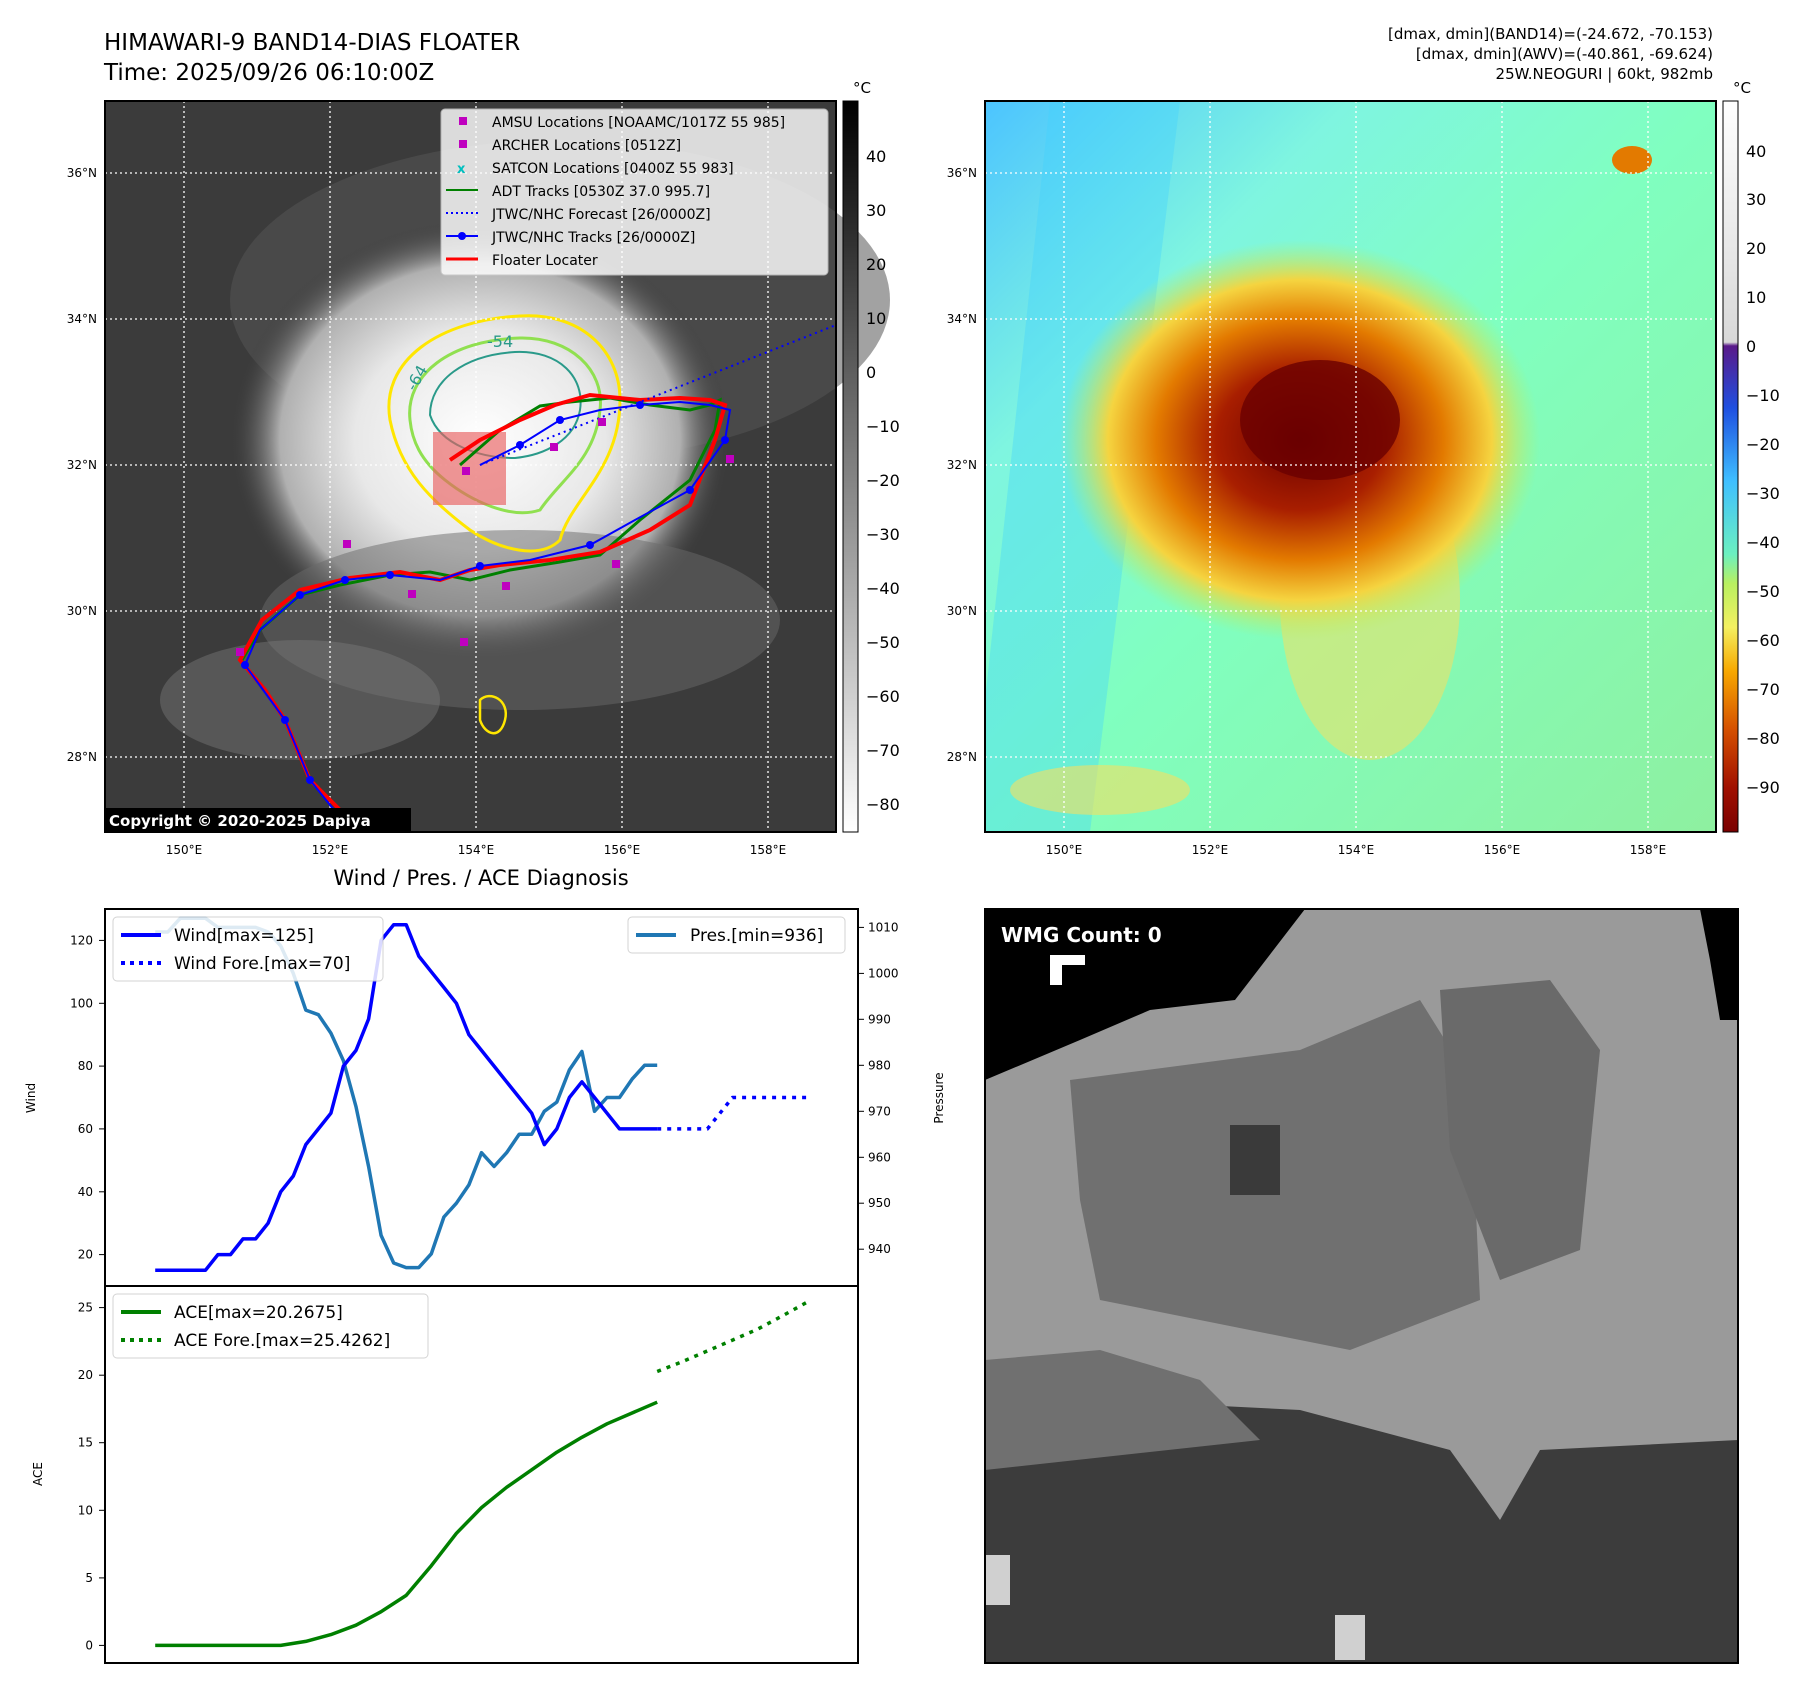 The image size is (1797, 1690). What do you see at coordinates (270, 1326) in the screenshot?
I see `ace-legend: ACE[max=20.2675] ACE Fore.[max=25.4262]` at bounding box center [270, 1326].